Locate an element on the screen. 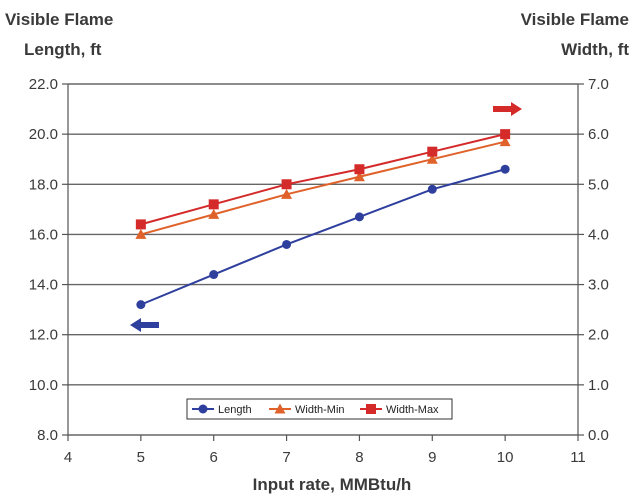 The width and height of the screenshot is (635, 500). x-tick-label: 11 is located at coordinates (578, 457).